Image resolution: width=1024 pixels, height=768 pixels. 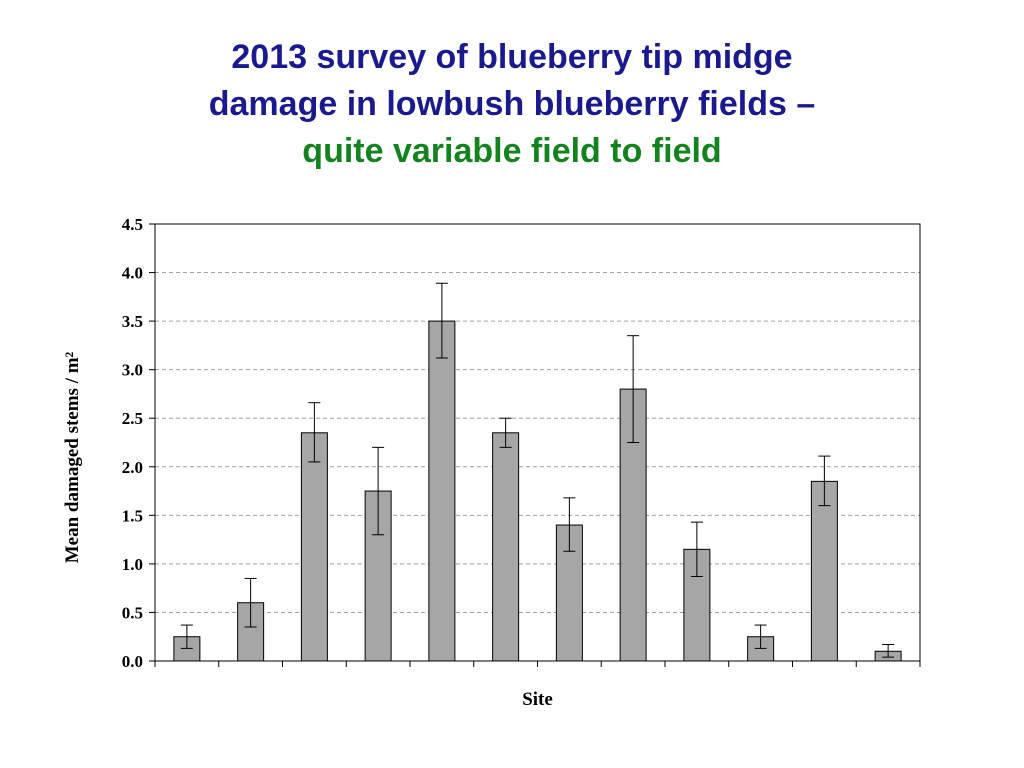 I want to click on x-axis-title: Site, so click(x=537, y=699).